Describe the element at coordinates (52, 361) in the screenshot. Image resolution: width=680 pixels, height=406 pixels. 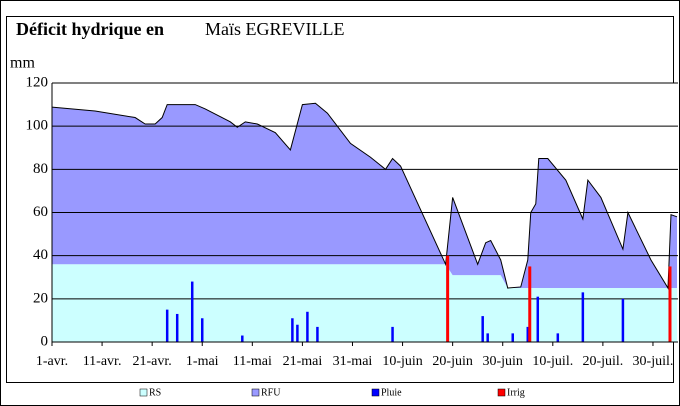
I see `x-tick-label: 1-avr.` at that location.